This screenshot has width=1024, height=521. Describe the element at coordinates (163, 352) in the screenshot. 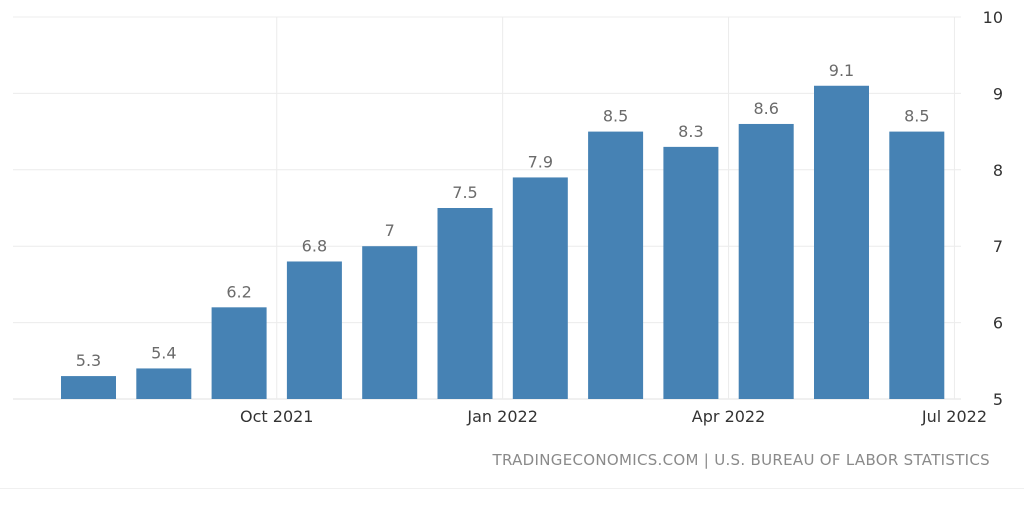

I see `bar-value-label: 5.4` at that location.